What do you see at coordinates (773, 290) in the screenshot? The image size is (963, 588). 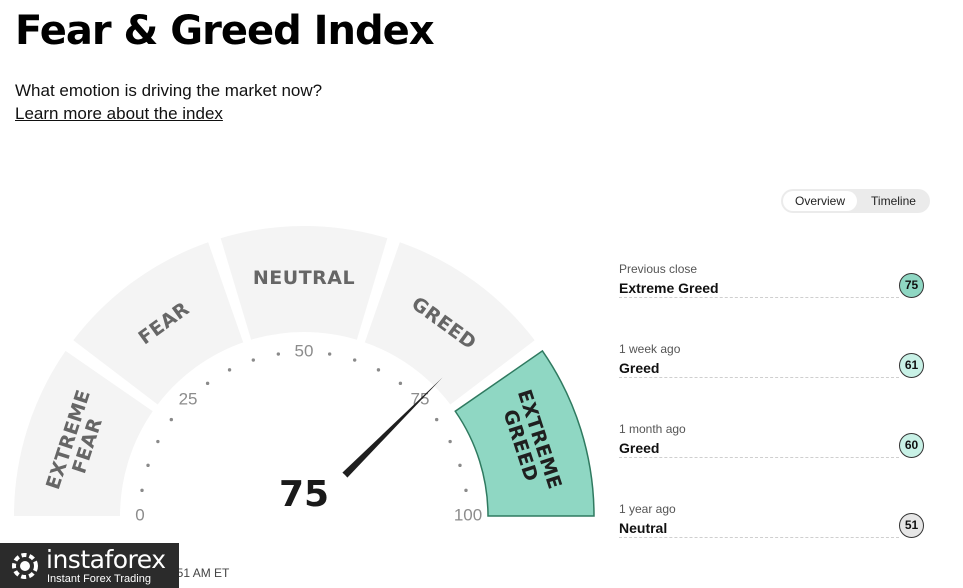 I see `history-item: Previous close Extreme Greed 75` at bounding box center [773, 290].